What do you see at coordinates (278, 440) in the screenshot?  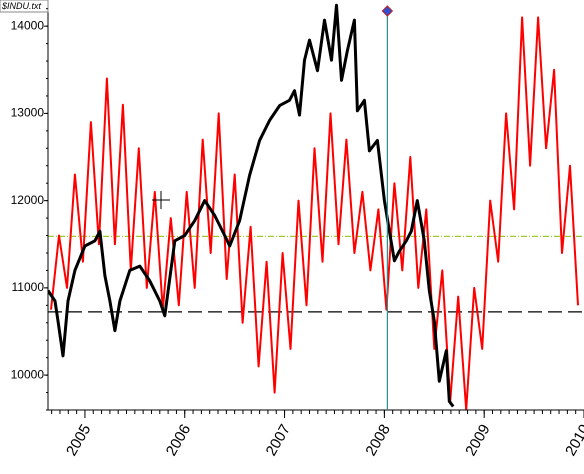 I see `x-tick-label: 2007` at bounding box center [278, 440].